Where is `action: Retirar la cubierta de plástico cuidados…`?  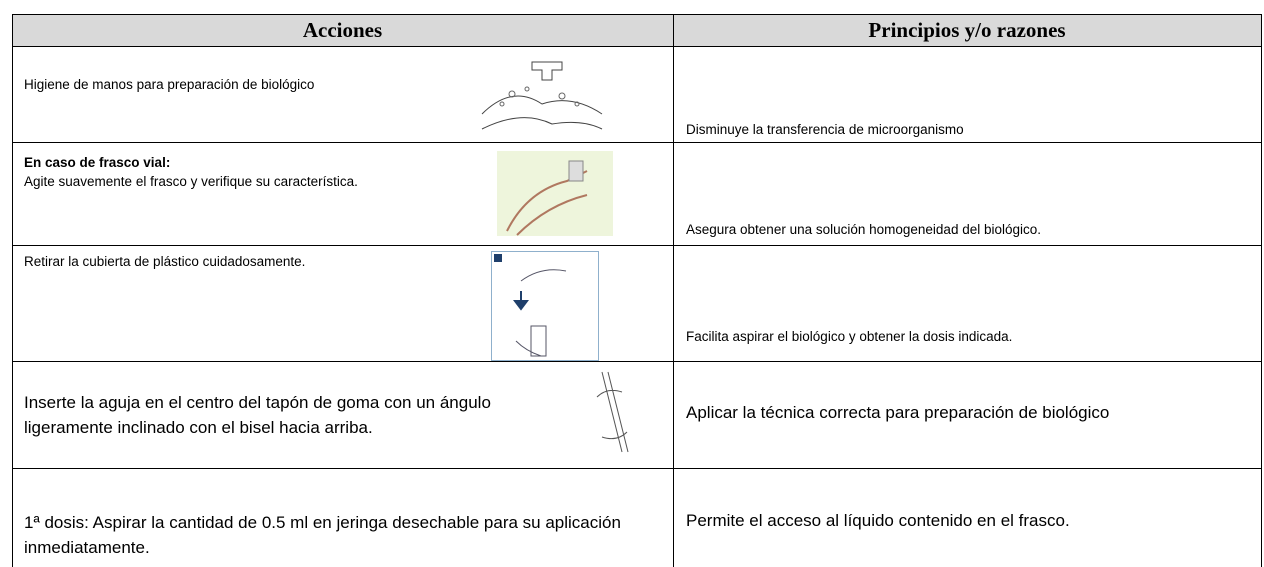 action: Retirar la cubierta de plástico cuidados… is located at coordinates (165, 261).